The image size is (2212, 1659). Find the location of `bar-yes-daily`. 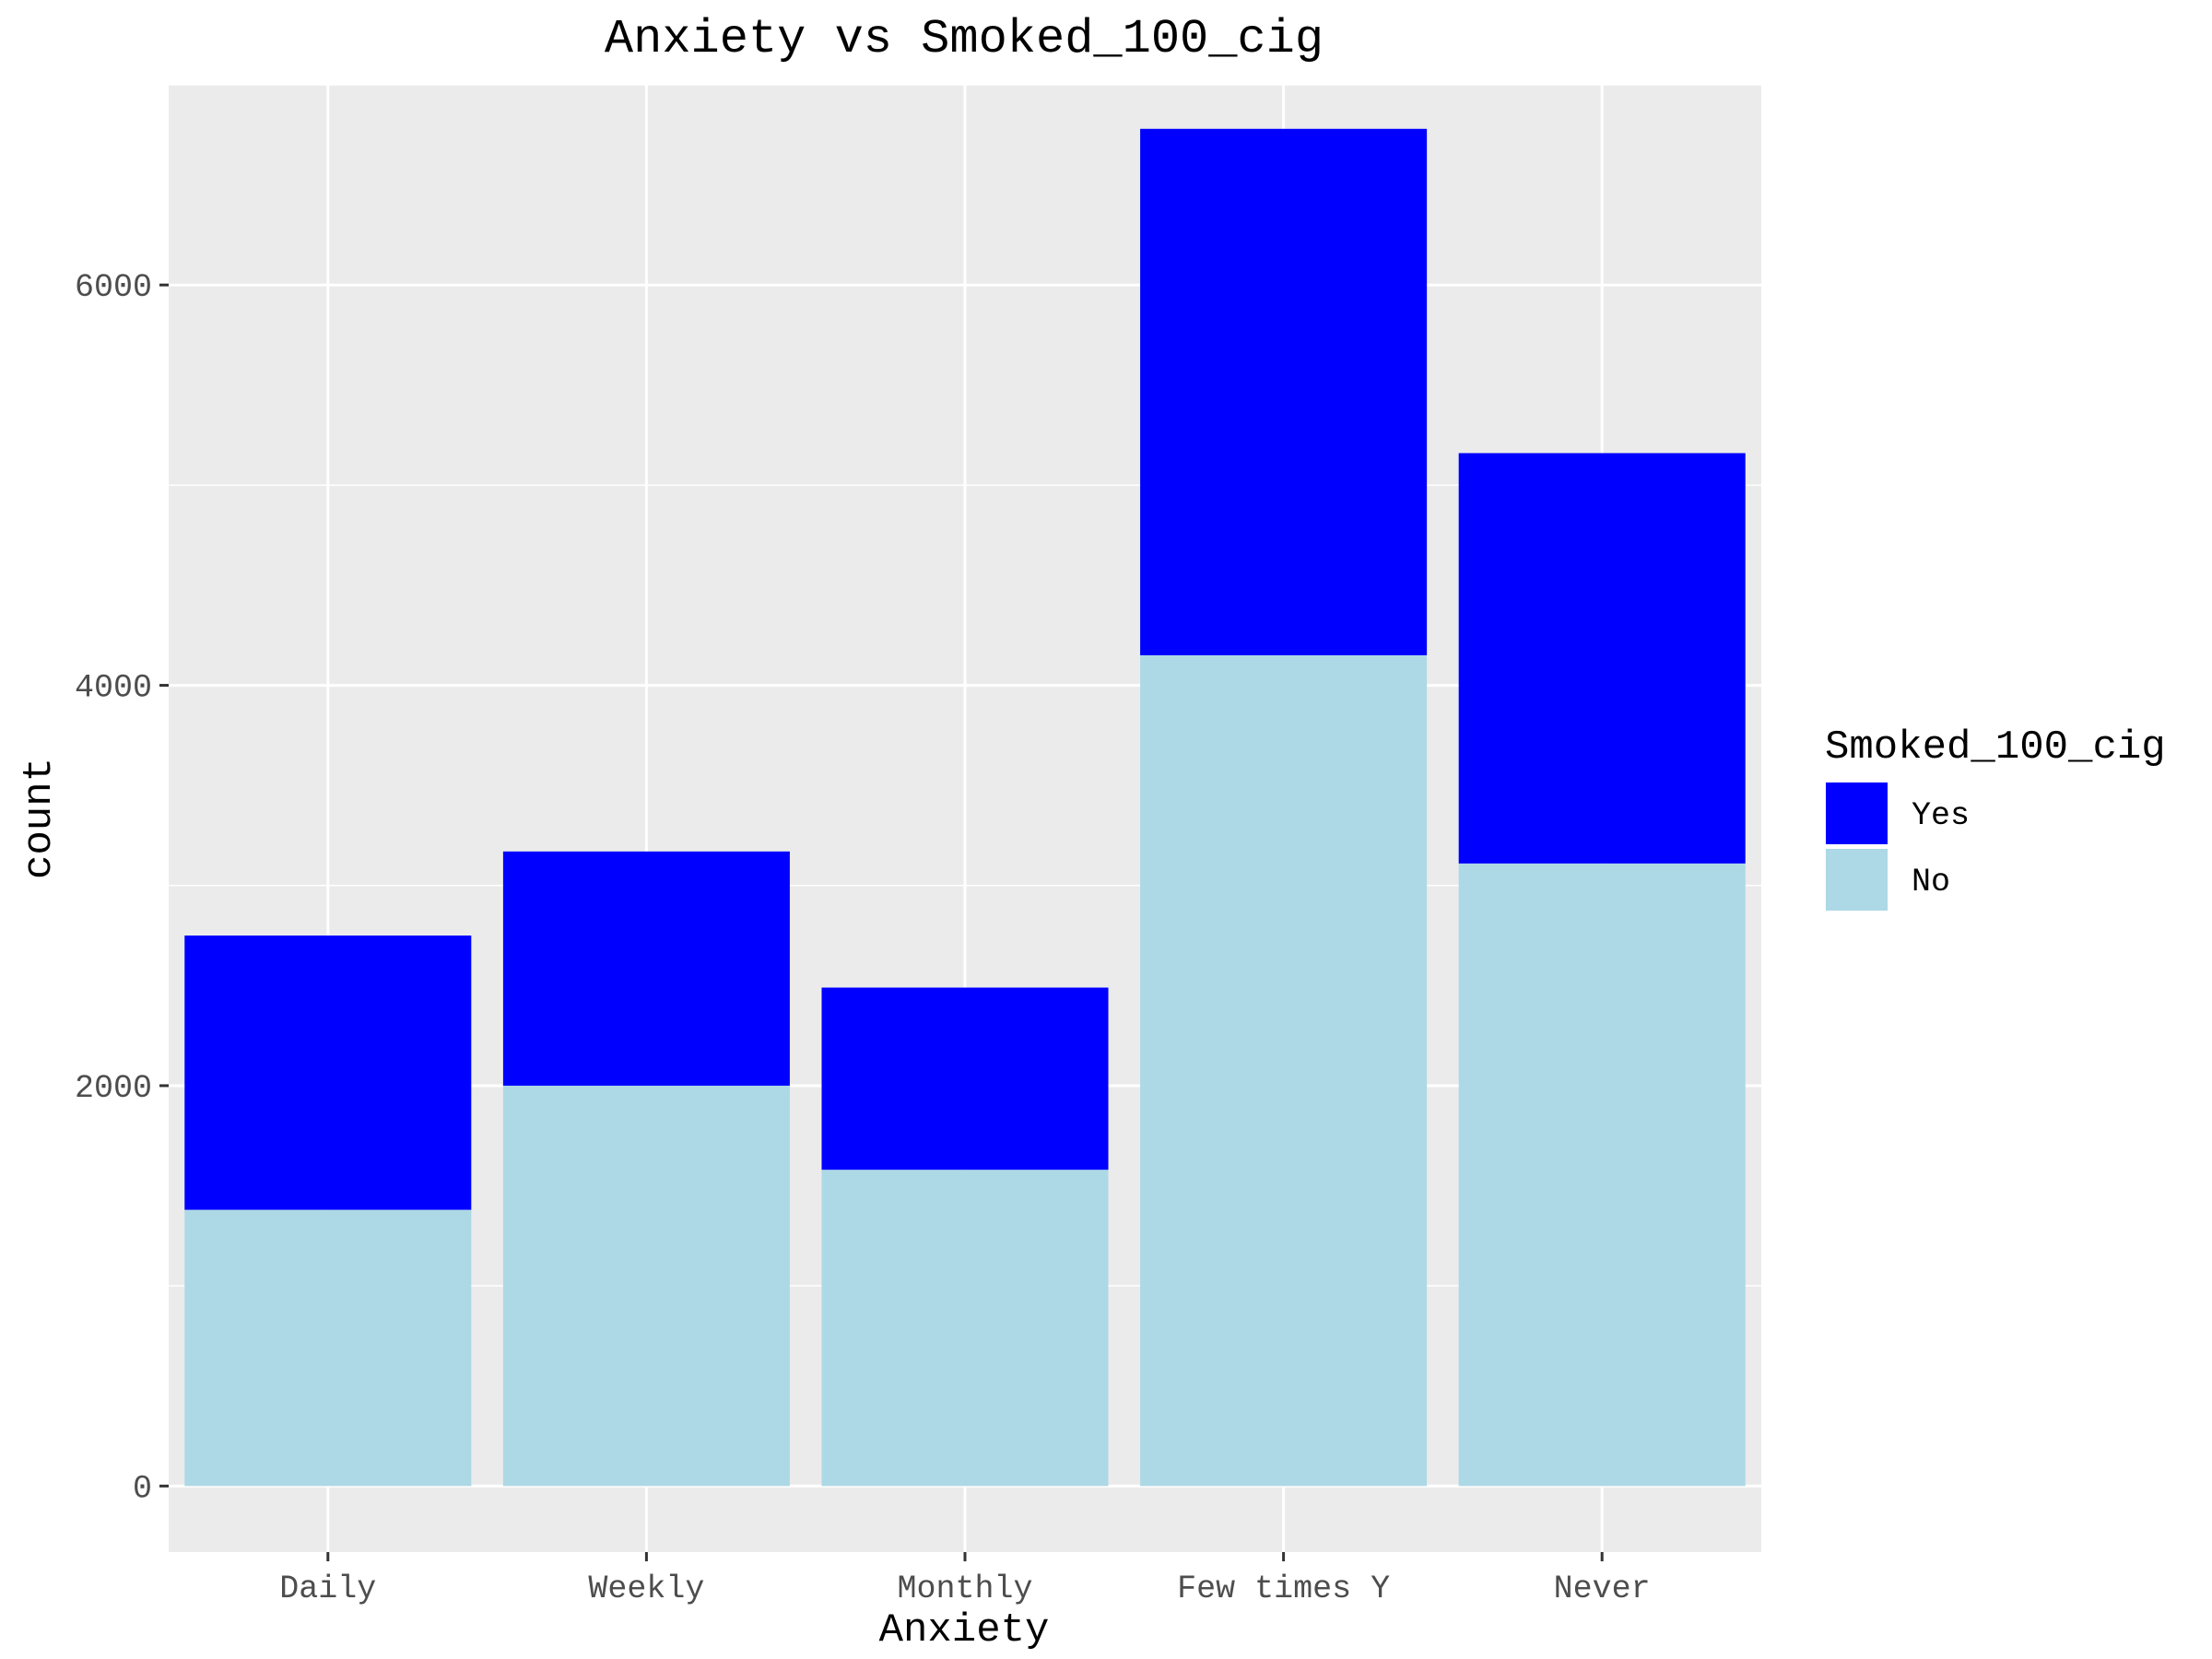

bar-yes-daily is located at coordinates (328, 1072).